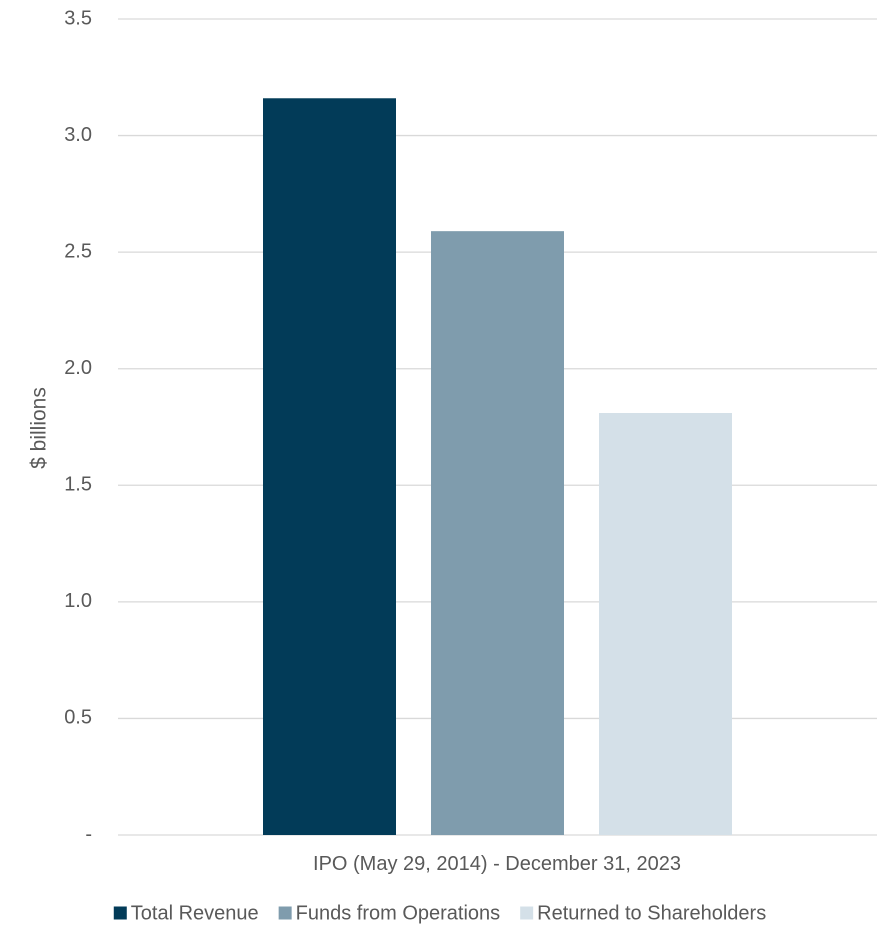 This screenshot has height=927, width=880. Describe the element at coordinates (78, 601) in the screenshot. I see `y-tick-label: 1.0` at that location.